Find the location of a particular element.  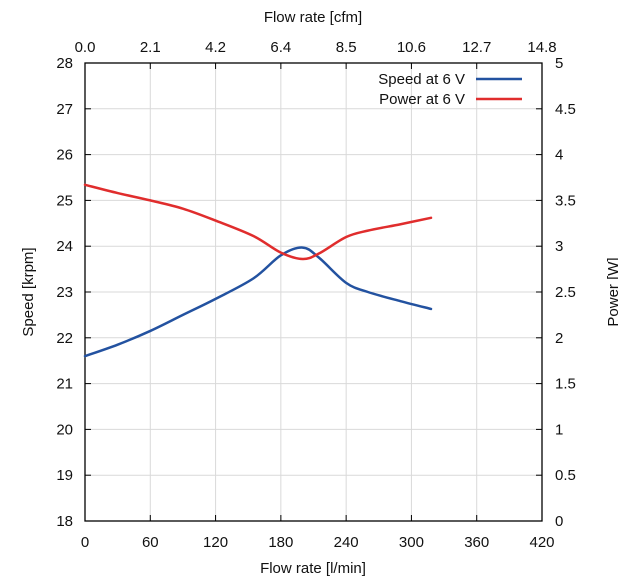

y2-tick-label: 4.5 is located at coordinates (565, 109).